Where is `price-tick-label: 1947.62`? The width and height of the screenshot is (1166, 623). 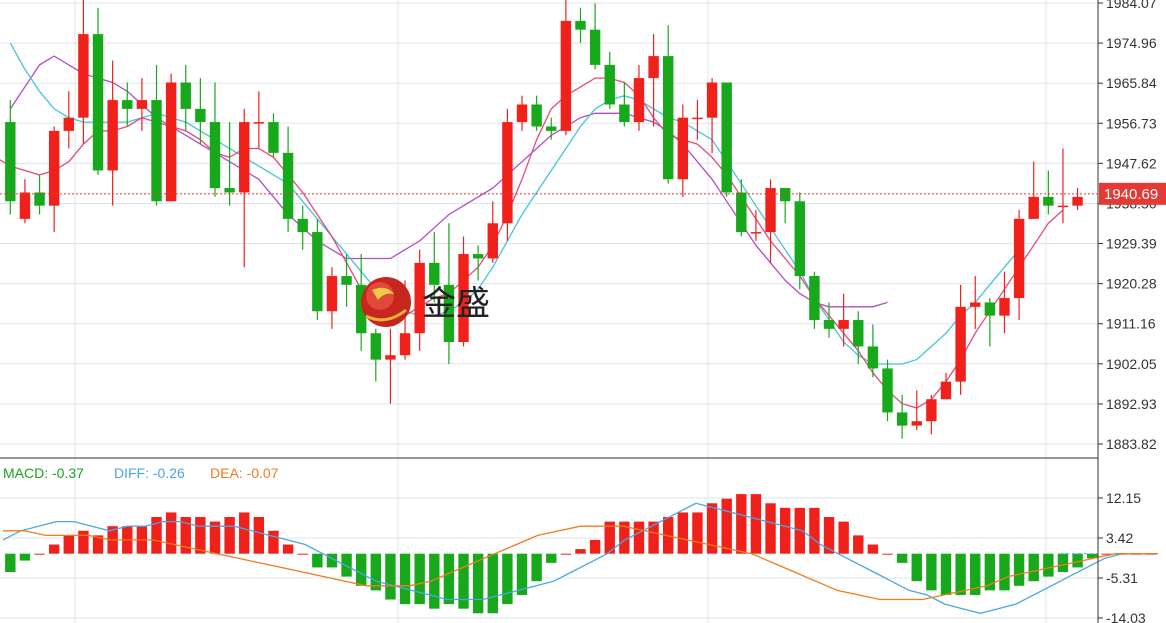
price-tick-label: 1947.62 is located at coordinates (1131, 163).